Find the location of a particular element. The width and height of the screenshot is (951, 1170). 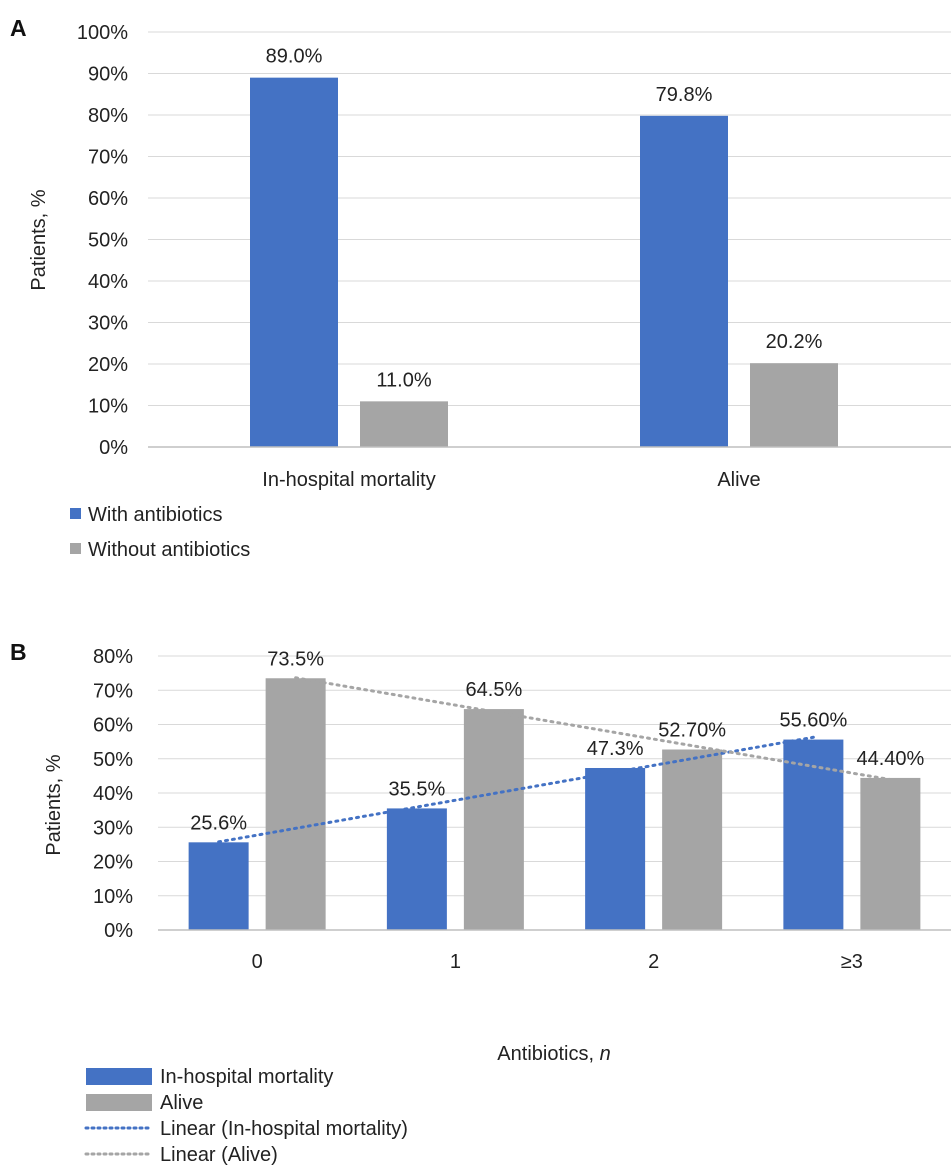

data-label: 64.5% is located at coordinates (494, 690).